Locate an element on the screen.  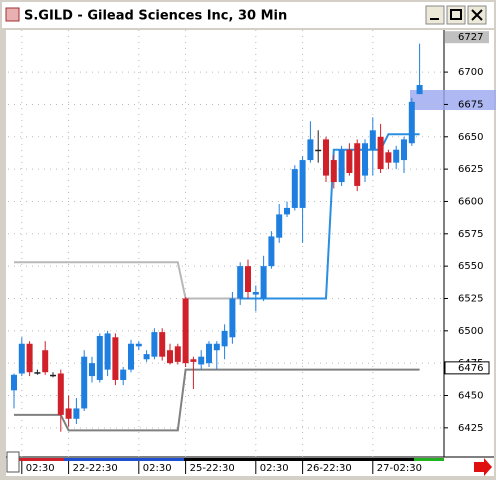
y-tick-label: 6675 is located at coordinates (470, 104).